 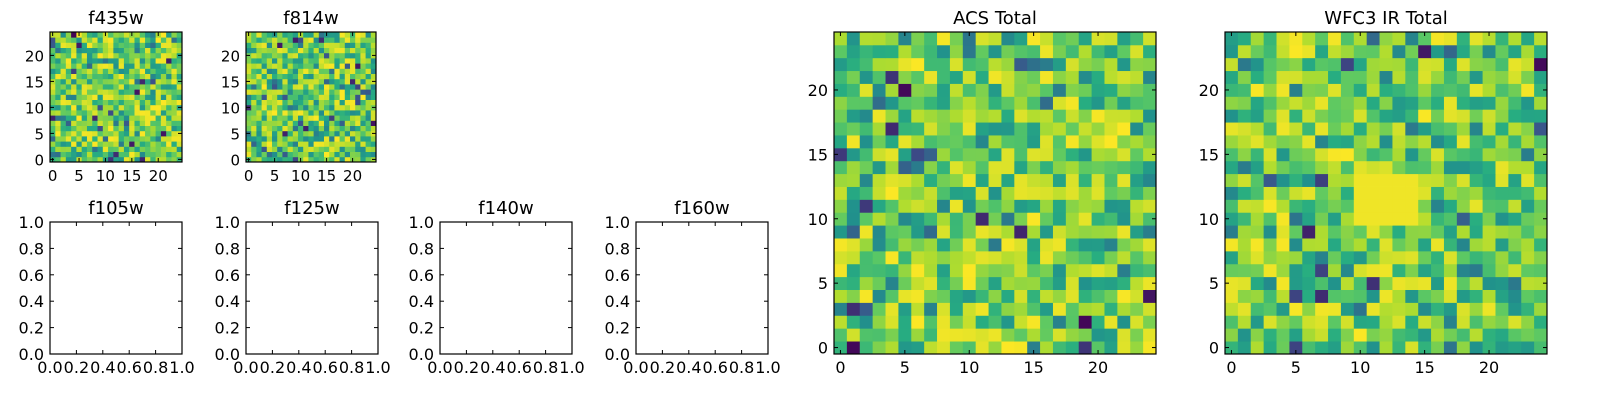 What do you see at coordinates (227, 301) in the screenshot?
I see `y-tick-label: 0.4` at bounding box center [227, 301].